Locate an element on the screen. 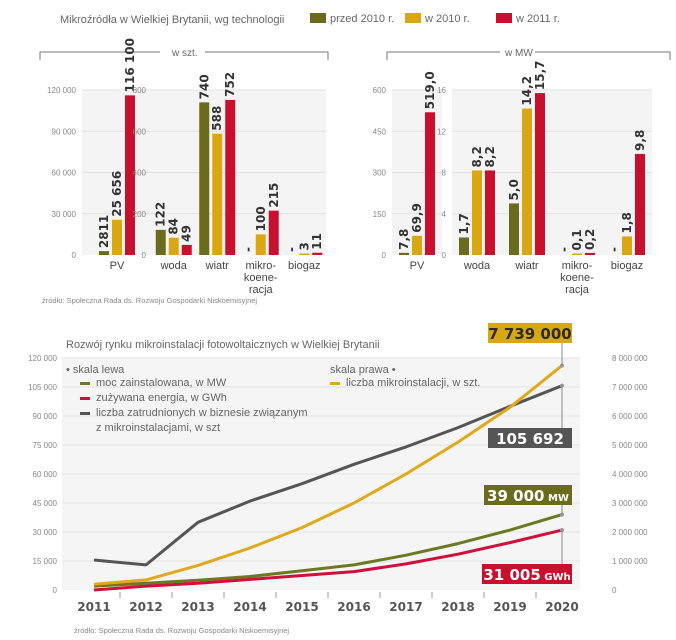 This screenshot has width=676, height=640. bar-value-label: 215 is located at coordinates (274, 195).